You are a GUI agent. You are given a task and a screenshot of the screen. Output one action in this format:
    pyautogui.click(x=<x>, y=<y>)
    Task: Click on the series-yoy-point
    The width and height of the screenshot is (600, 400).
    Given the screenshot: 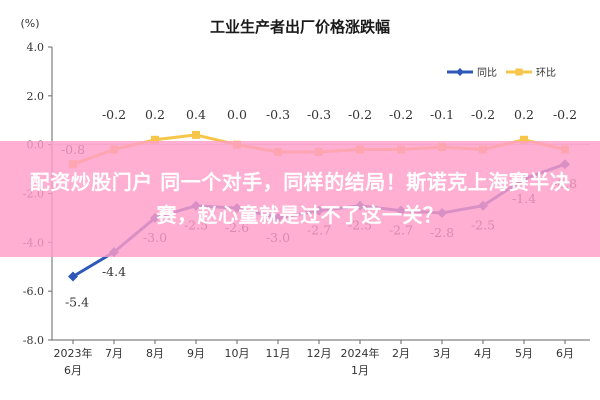 What is the action you would take?
    pyautogui.click(x=73, y=276)
    